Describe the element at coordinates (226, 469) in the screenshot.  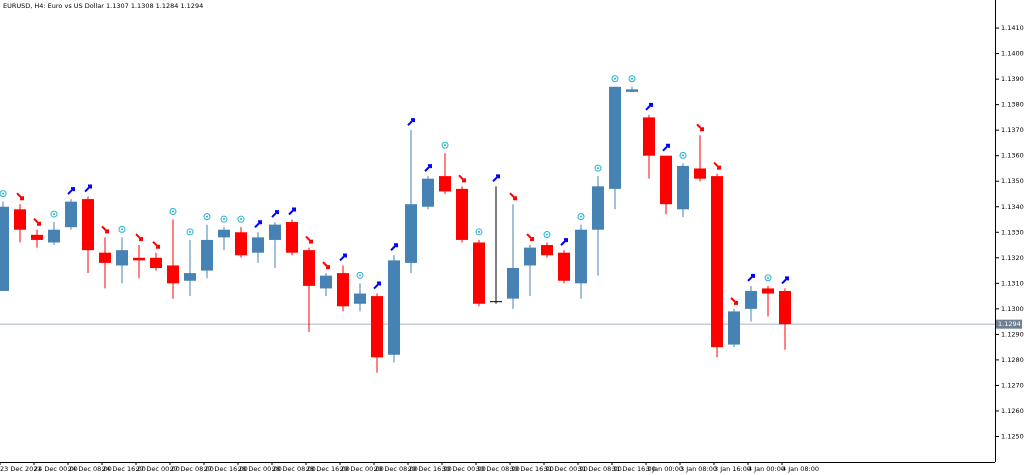
I see `x-tick-label: 27 Dec 16:00` at that location.